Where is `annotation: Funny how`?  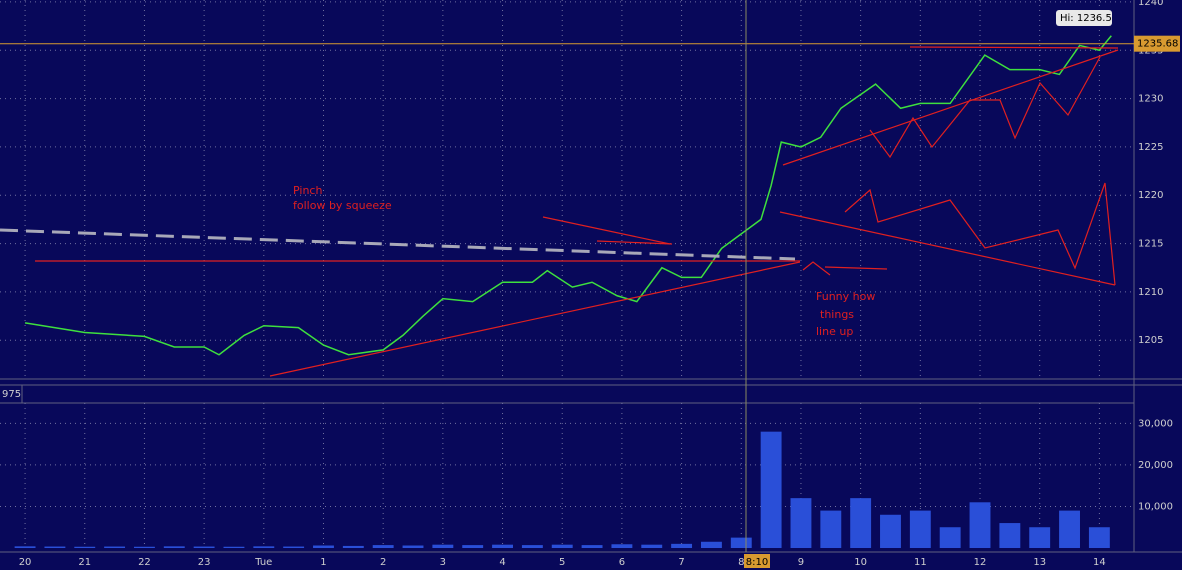
annotation: Funny how is located at coordinates (845, 296).